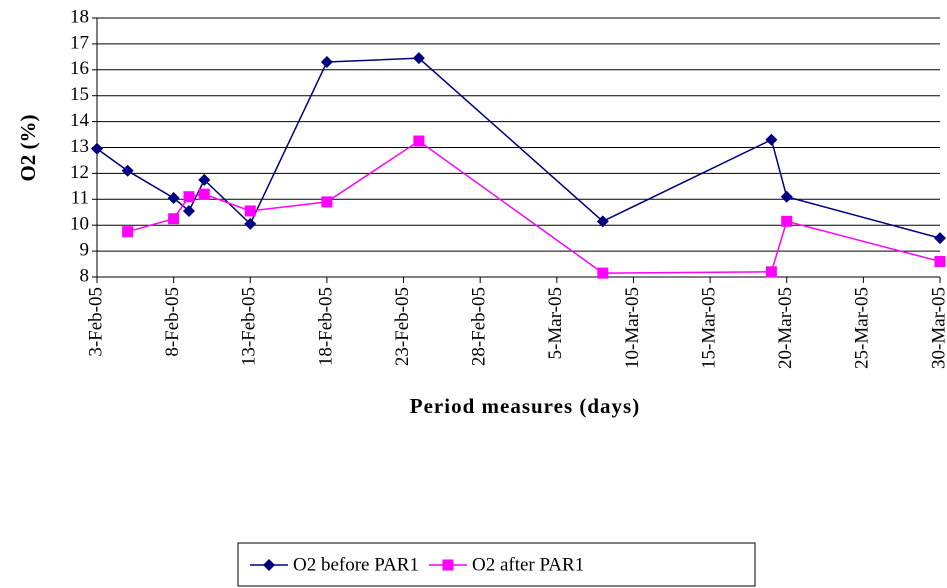  I want to click on x-tick-label: 13-Feb-05, so click(249, 326).